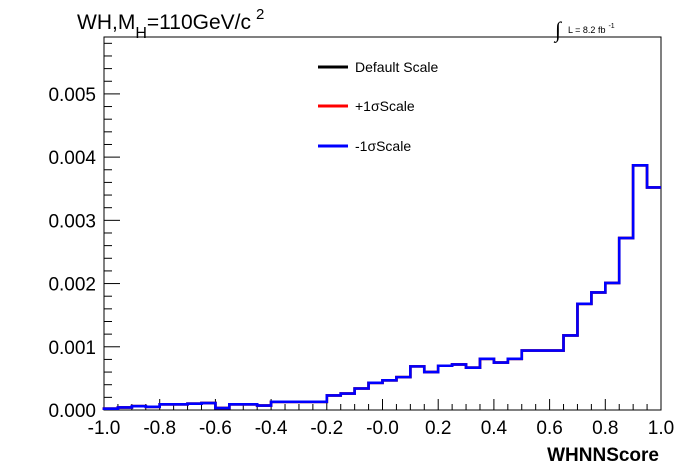  Describe the element at coordinates (72, 411) in the screenshot. I see `y-tick-label: 0.000` at that location.